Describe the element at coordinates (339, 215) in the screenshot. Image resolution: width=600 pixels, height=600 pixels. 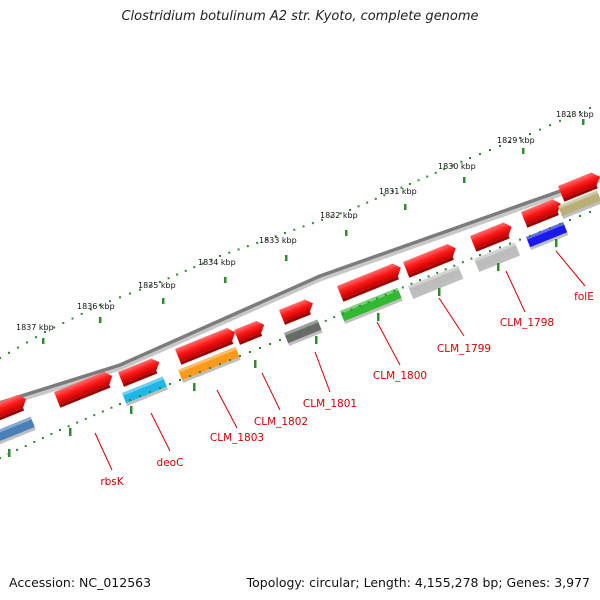
I see `scale-label: 1832 kbp` at that location.